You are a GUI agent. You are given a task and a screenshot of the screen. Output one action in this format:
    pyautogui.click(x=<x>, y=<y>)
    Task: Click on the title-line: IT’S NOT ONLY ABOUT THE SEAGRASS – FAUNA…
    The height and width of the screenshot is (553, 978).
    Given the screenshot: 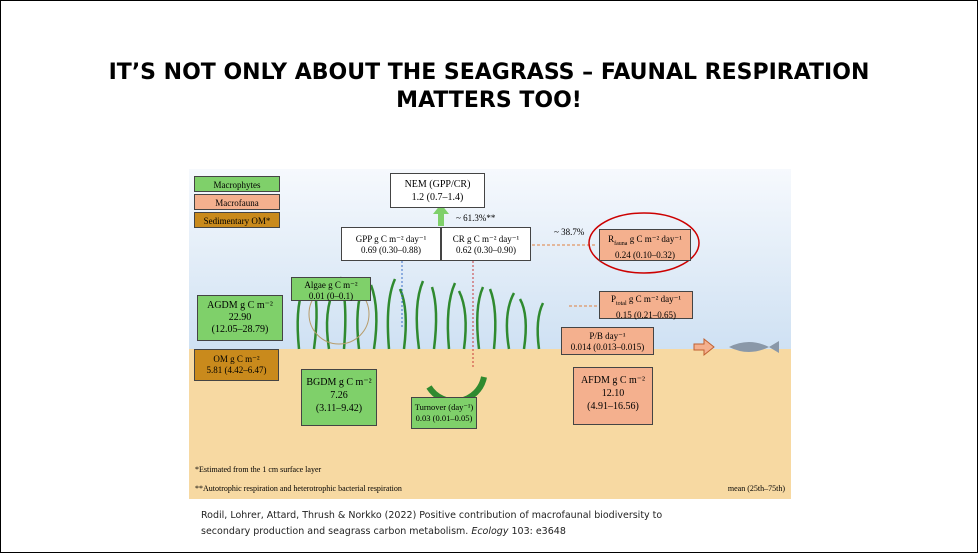 What is the action you would take?
    pyautogui.click(x=489, y=72)
    